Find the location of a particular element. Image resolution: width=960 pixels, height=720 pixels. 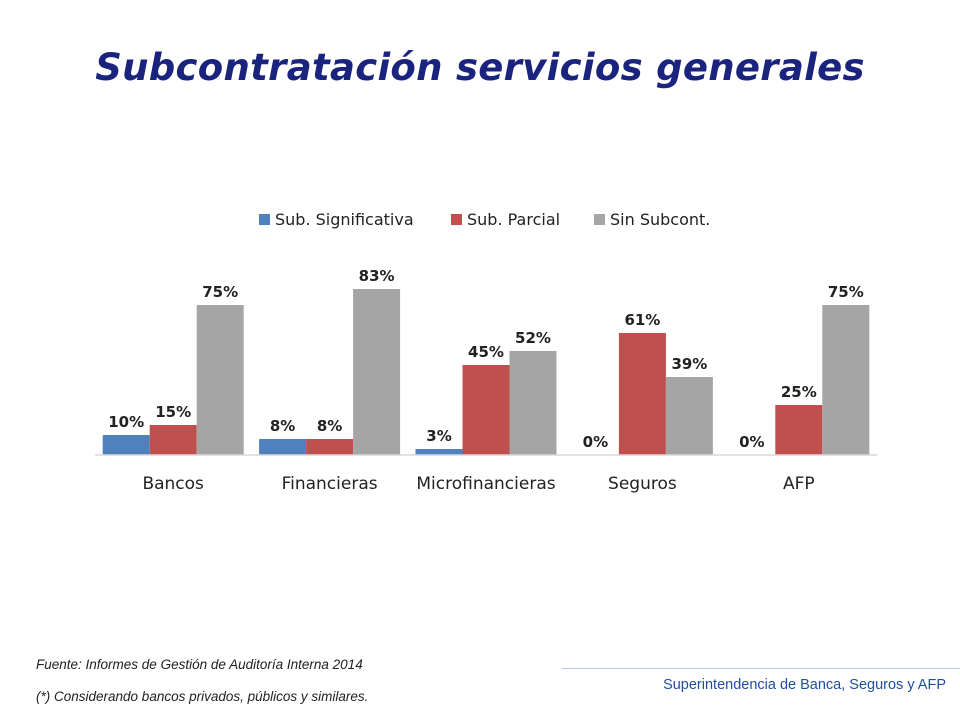

category-label-seguros: Seguros is located at coordinates (642, 484).